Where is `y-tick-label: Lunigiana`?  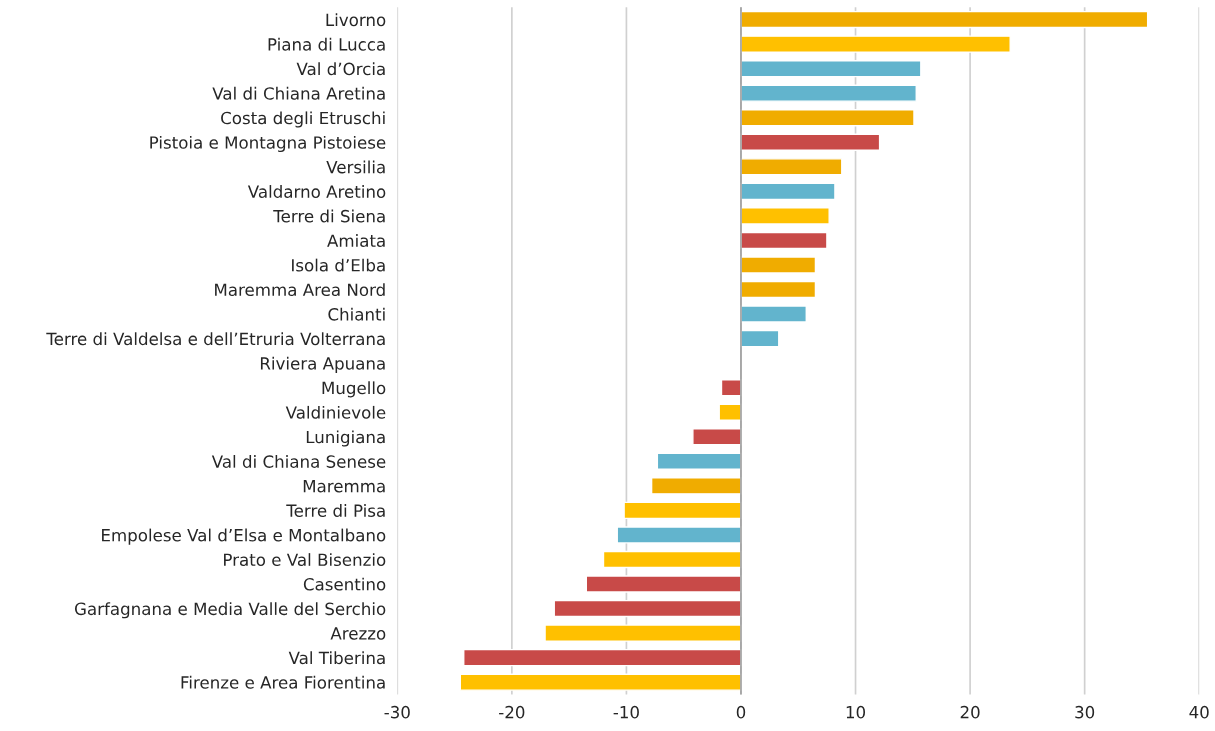
y-tick-label: Lunigiana is located at coordinates (345, 438).